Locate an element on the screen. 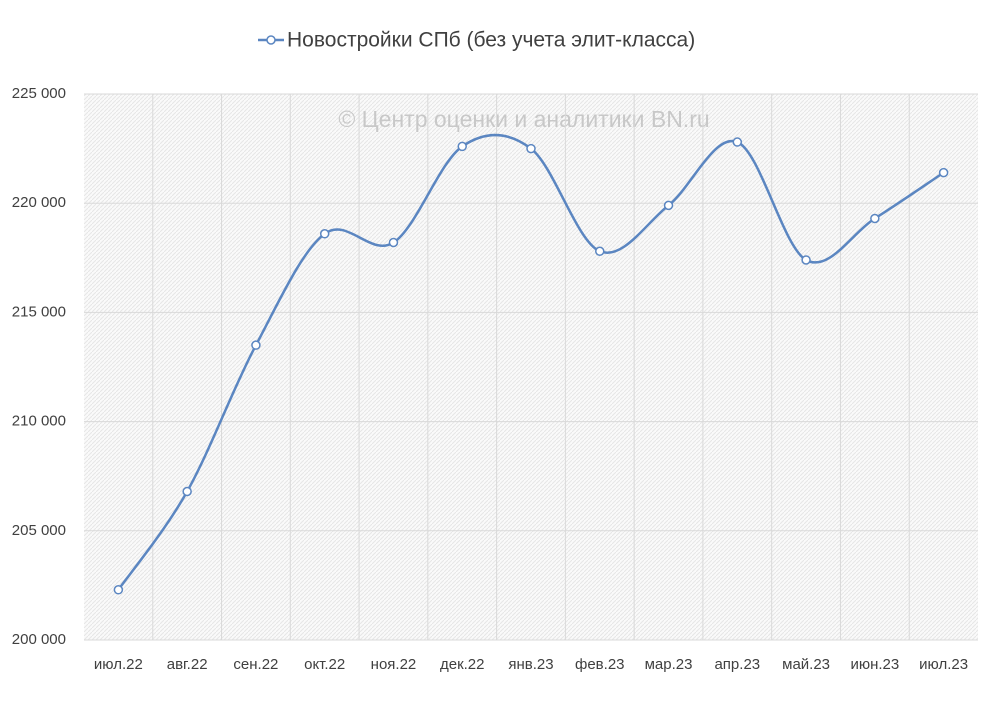 The image size is (994, 720). legend-marker is located at coordinates (271, 40).